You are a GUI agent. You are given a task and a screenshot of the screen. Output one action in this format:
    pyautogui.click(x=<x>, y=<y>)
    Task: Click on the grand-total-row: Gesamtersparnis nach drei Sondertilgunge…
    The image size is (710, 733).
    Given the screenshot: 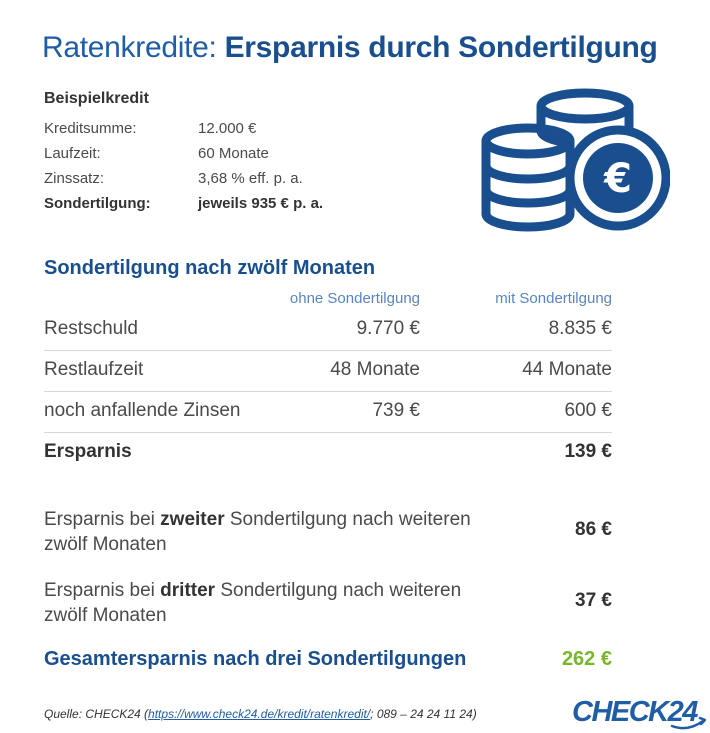 What is the action you would take?
    pyautogui.click(x=328, y=662)
    